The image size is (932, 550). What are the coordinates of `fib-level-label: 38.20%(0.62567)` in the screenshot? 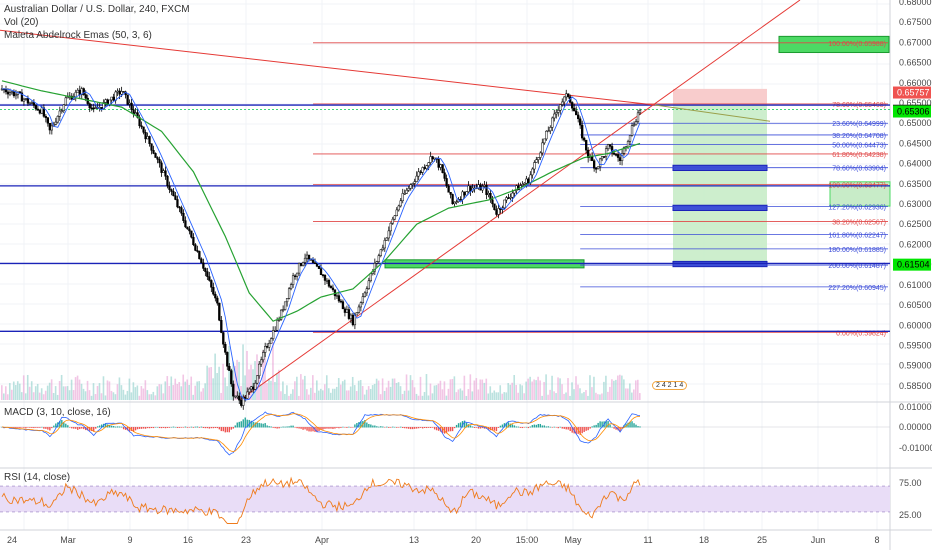 It's located at (859, 222).